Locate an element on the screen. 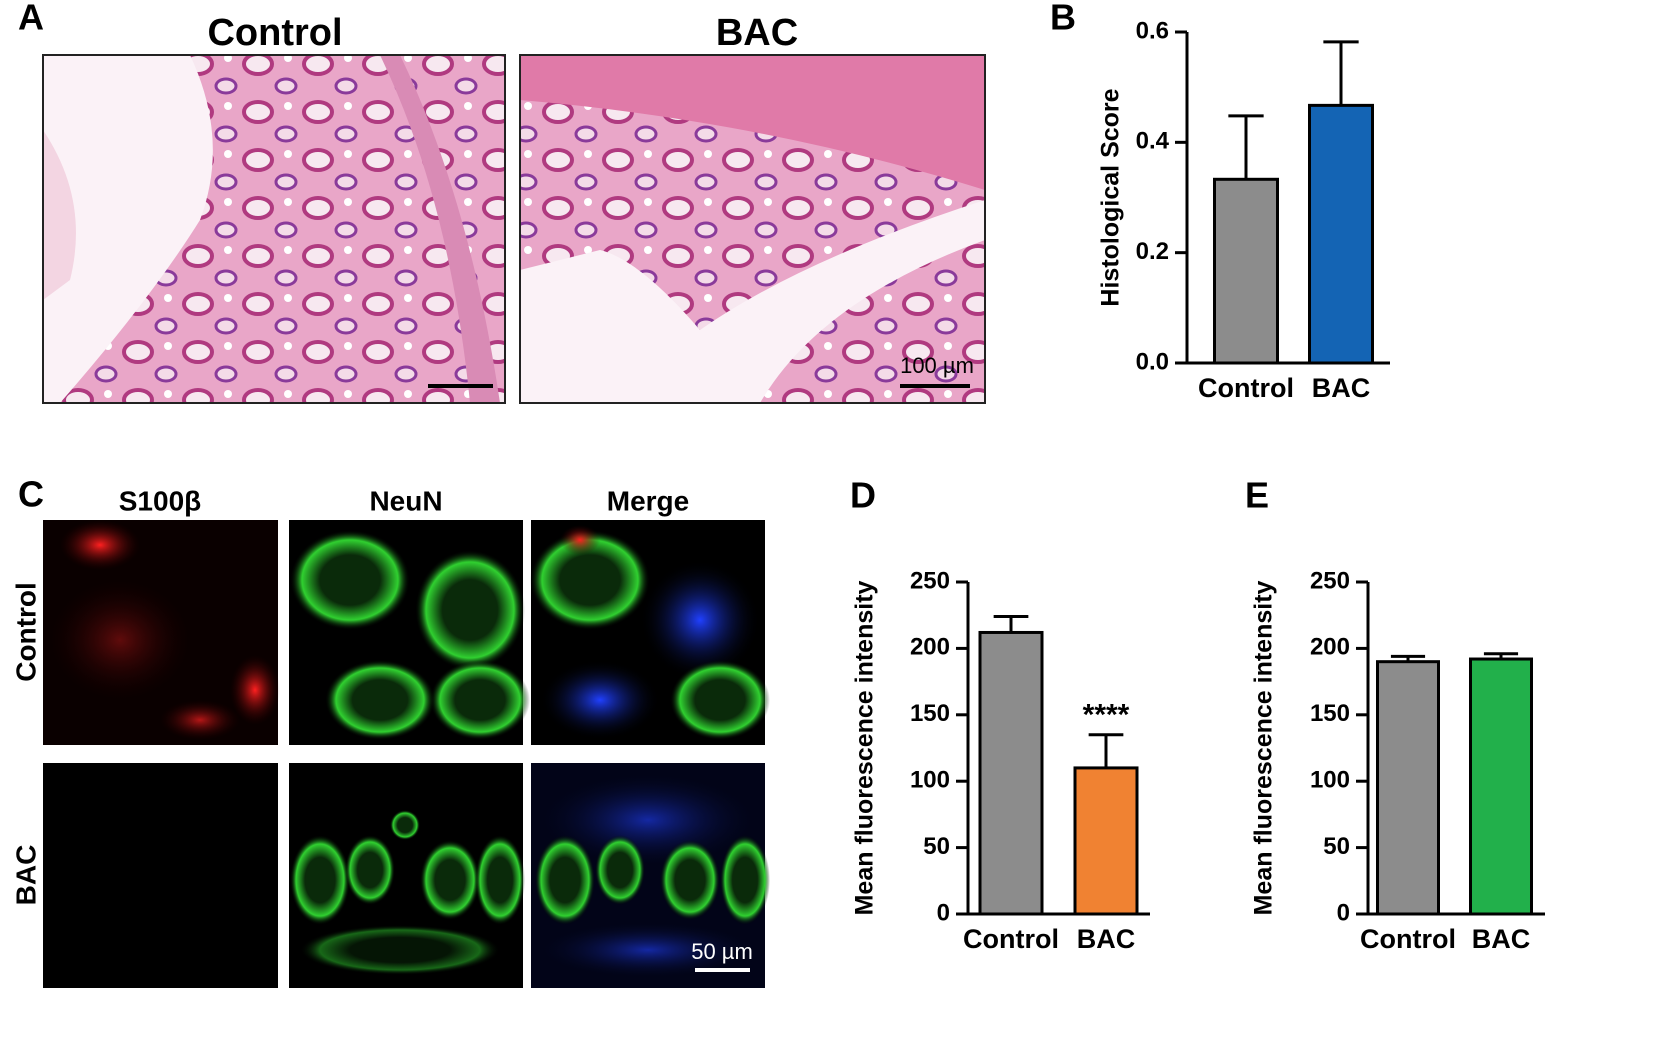 This screenshot has width=1655, height=1049. panel-label: A is located at coordinates (31, 19).